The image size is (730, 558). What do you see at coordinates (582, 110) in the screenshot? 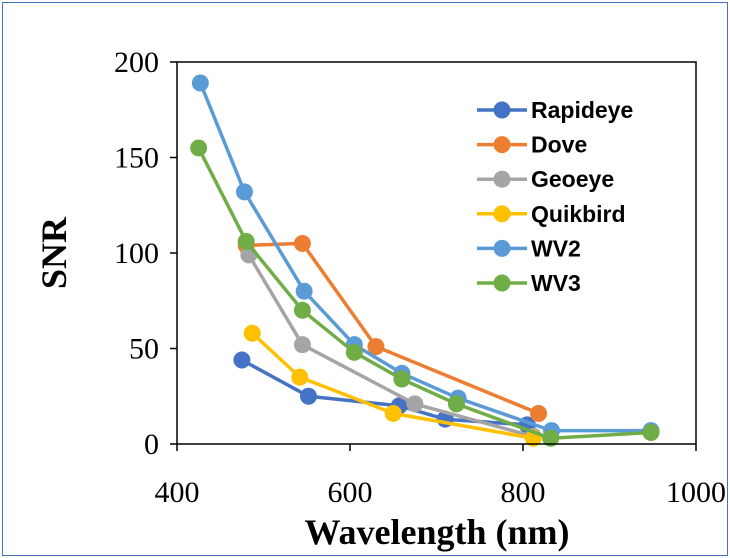
I see `legend-label: Rapideye` at bounding box center [582, 110].